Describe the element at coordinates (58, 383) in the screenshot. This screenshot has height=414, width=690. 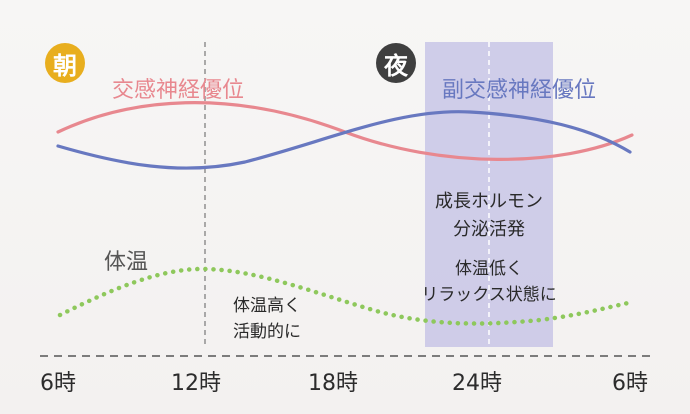
I see `x-tick-6am: 6時` at that location.